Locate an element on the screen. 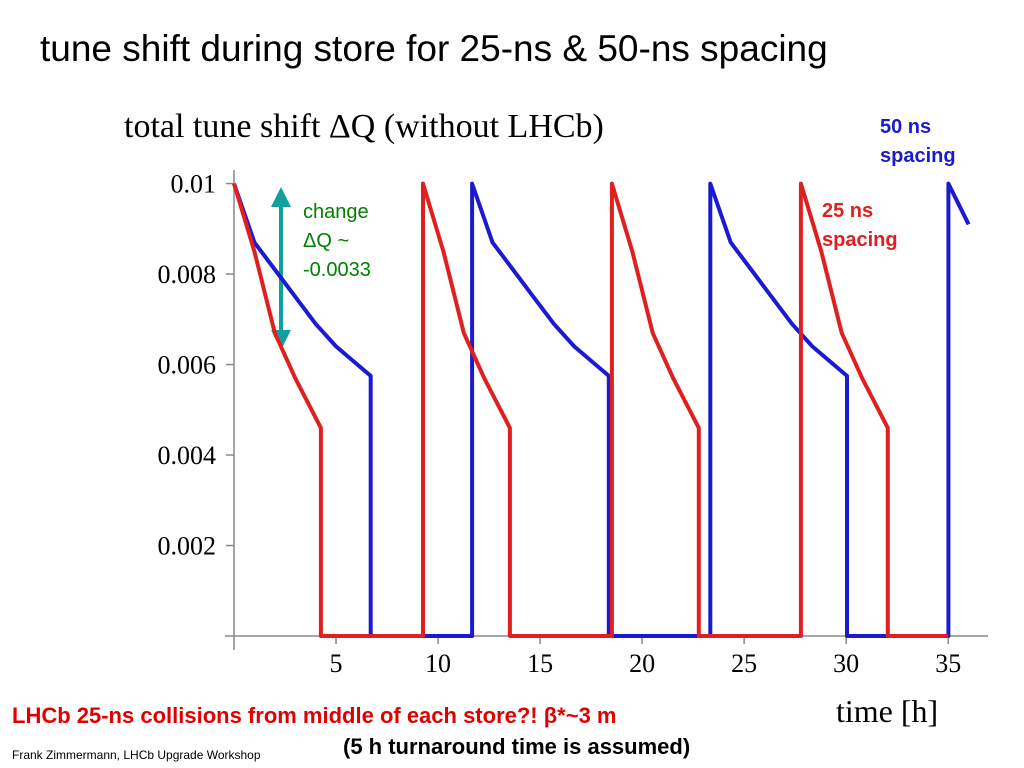 This screenshot has height=768, width=1024. x-tick-label: 35 is located at coordinates (948, 663).